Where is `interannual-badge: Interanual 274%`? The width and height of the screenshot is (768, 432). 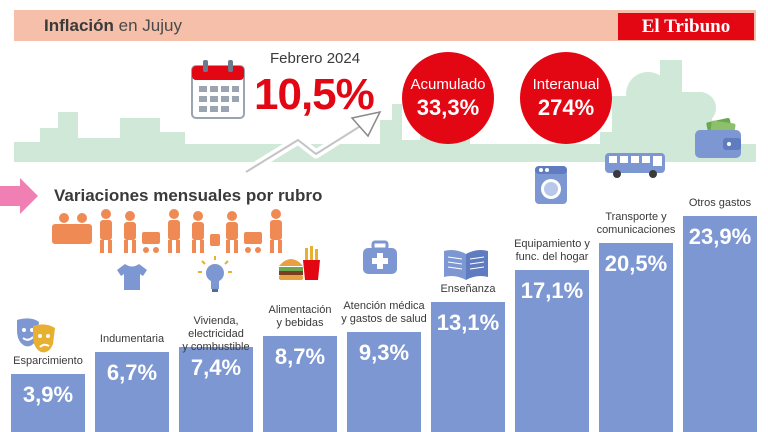
interannual-badge: Interanual 274% is located at coordinates (566, 98).